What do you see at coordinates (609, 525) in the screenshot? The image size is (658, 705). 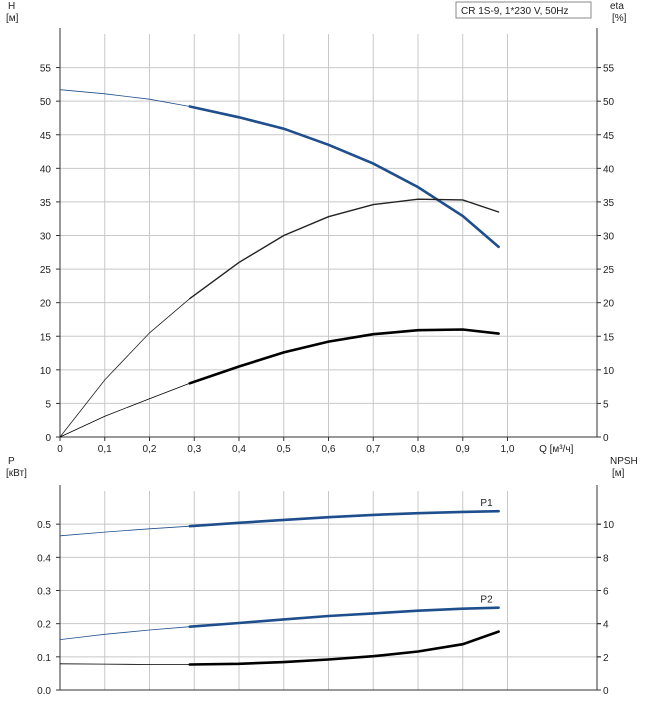 I see `panel-2-right-tick-label: 10` at bounding box center [609, 525].